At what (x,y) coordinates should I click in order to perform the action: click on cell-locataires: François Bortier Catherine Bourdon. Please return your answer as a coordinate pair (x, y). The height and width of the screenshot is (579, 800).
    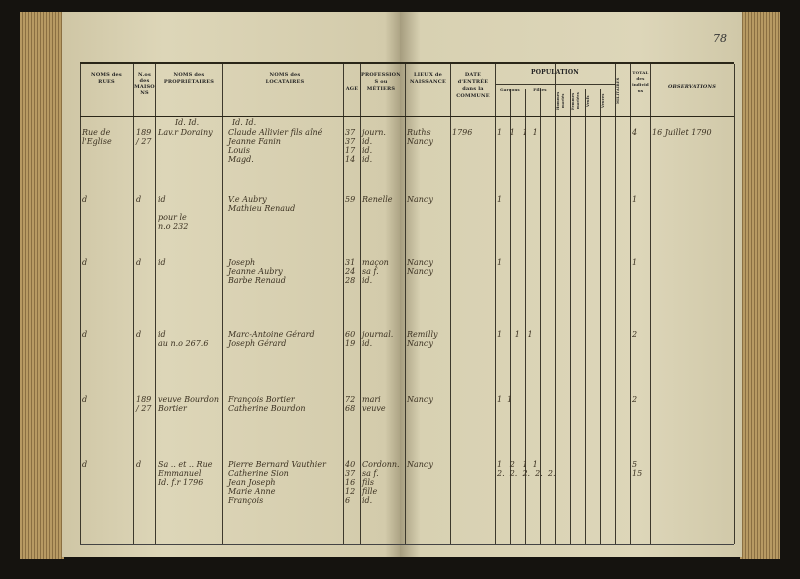
    Looking at the image, I should click on (267, 404).